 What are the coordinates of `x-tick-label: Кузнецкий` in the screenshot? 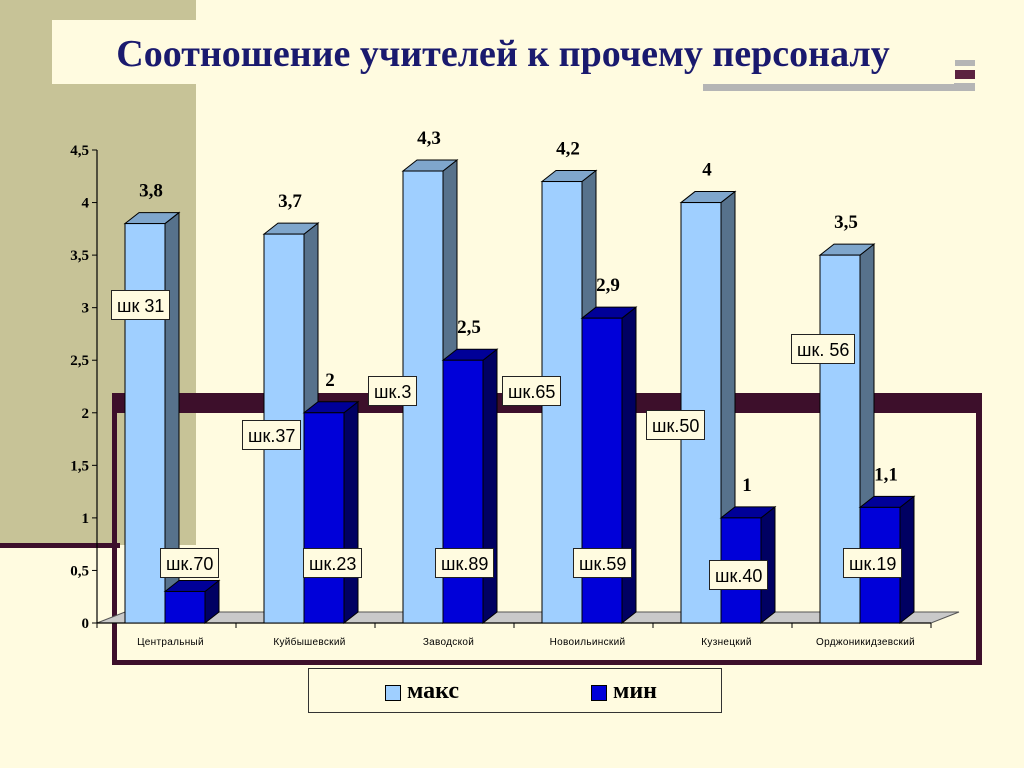 It's located at (726, 642).